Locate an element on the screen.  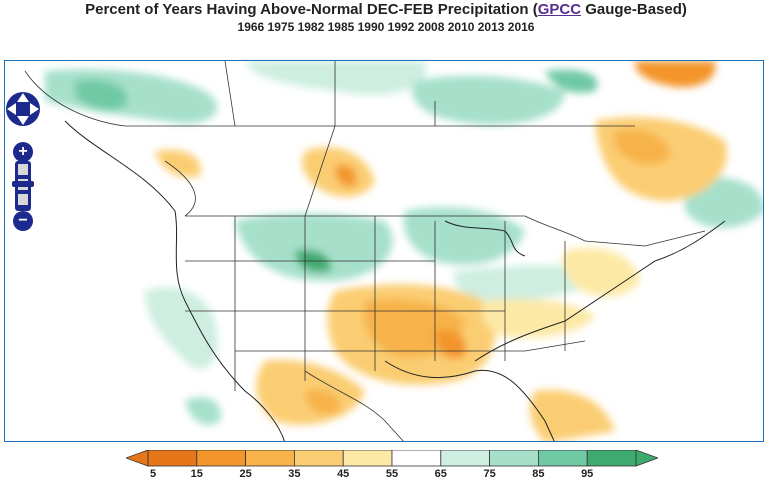
legend-tick-label: 45 is located at coordinates (343, 474).